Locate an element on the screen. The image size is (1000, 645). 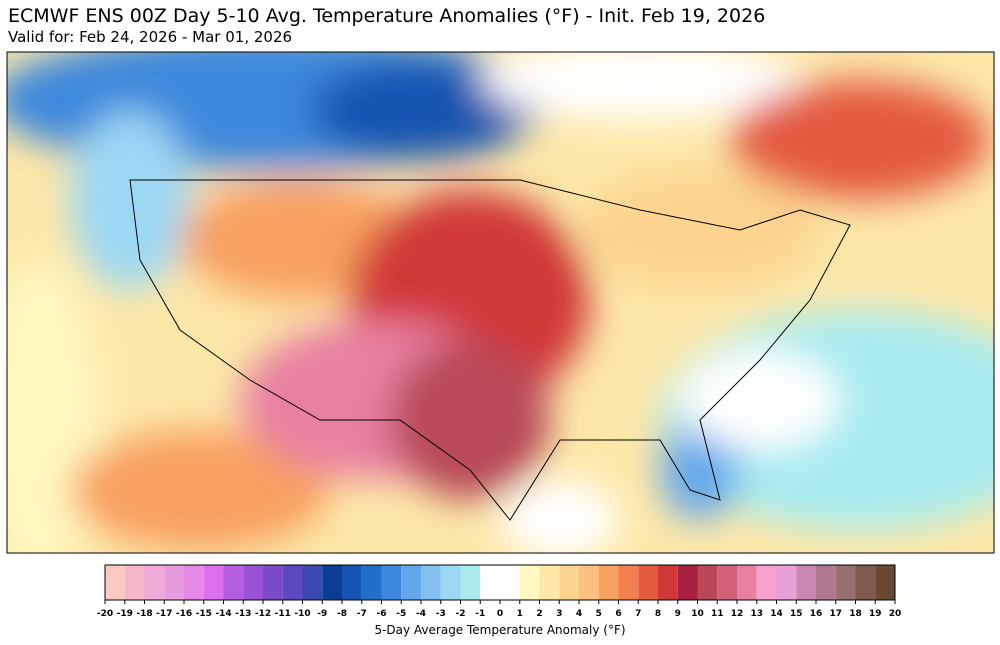
colorbar-tick-label: -4 is located at coordinates (421, 614).